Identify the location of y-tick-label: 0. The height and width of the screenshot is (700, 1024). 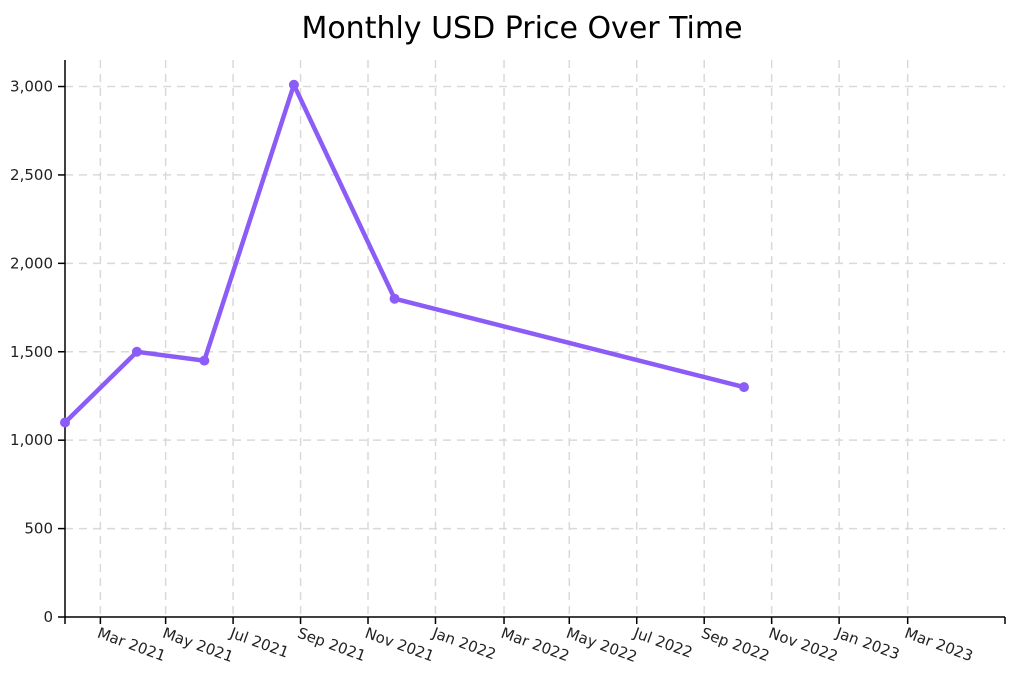
(48, 617).